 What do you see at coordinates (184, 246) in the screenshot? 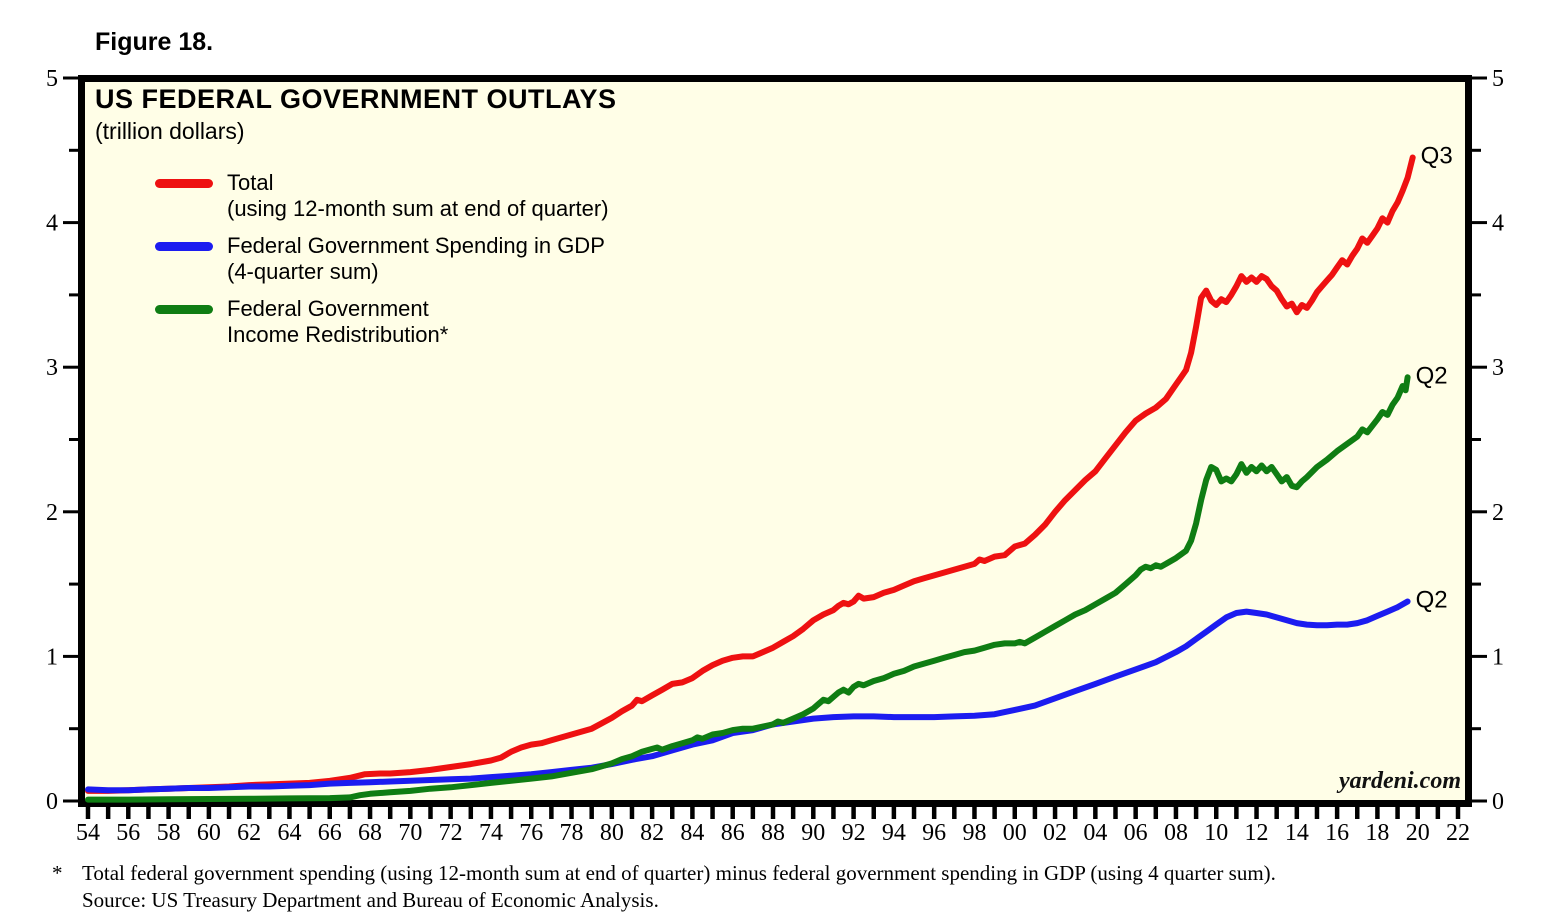
I see `legend-swatch-gdp-spending` at bounding box center [184, 246].